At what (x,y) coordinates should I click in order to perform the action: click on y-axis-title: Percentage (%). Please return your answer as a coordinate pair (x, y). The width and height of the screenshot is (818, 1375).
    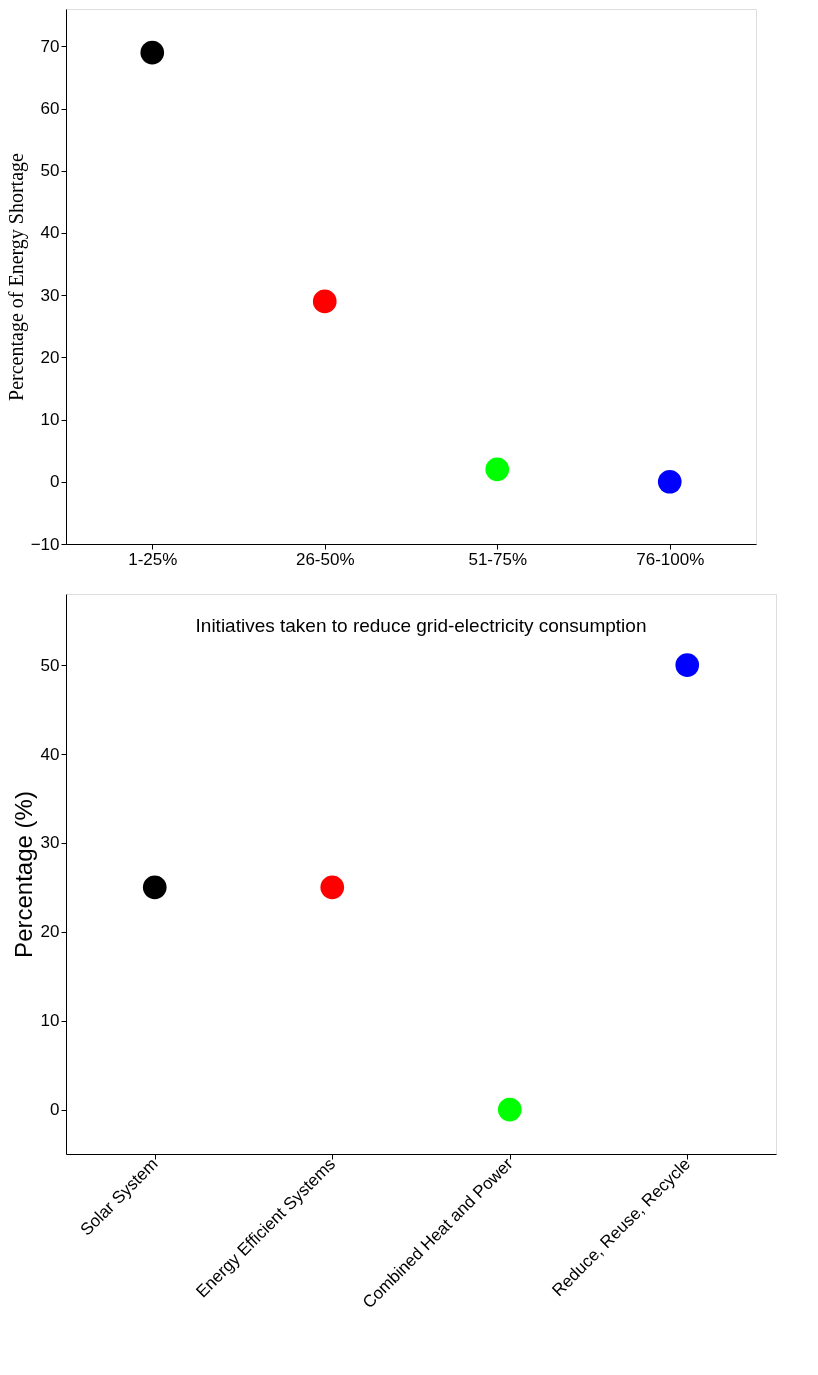
    Looking at the image, I should click on (23, 874).